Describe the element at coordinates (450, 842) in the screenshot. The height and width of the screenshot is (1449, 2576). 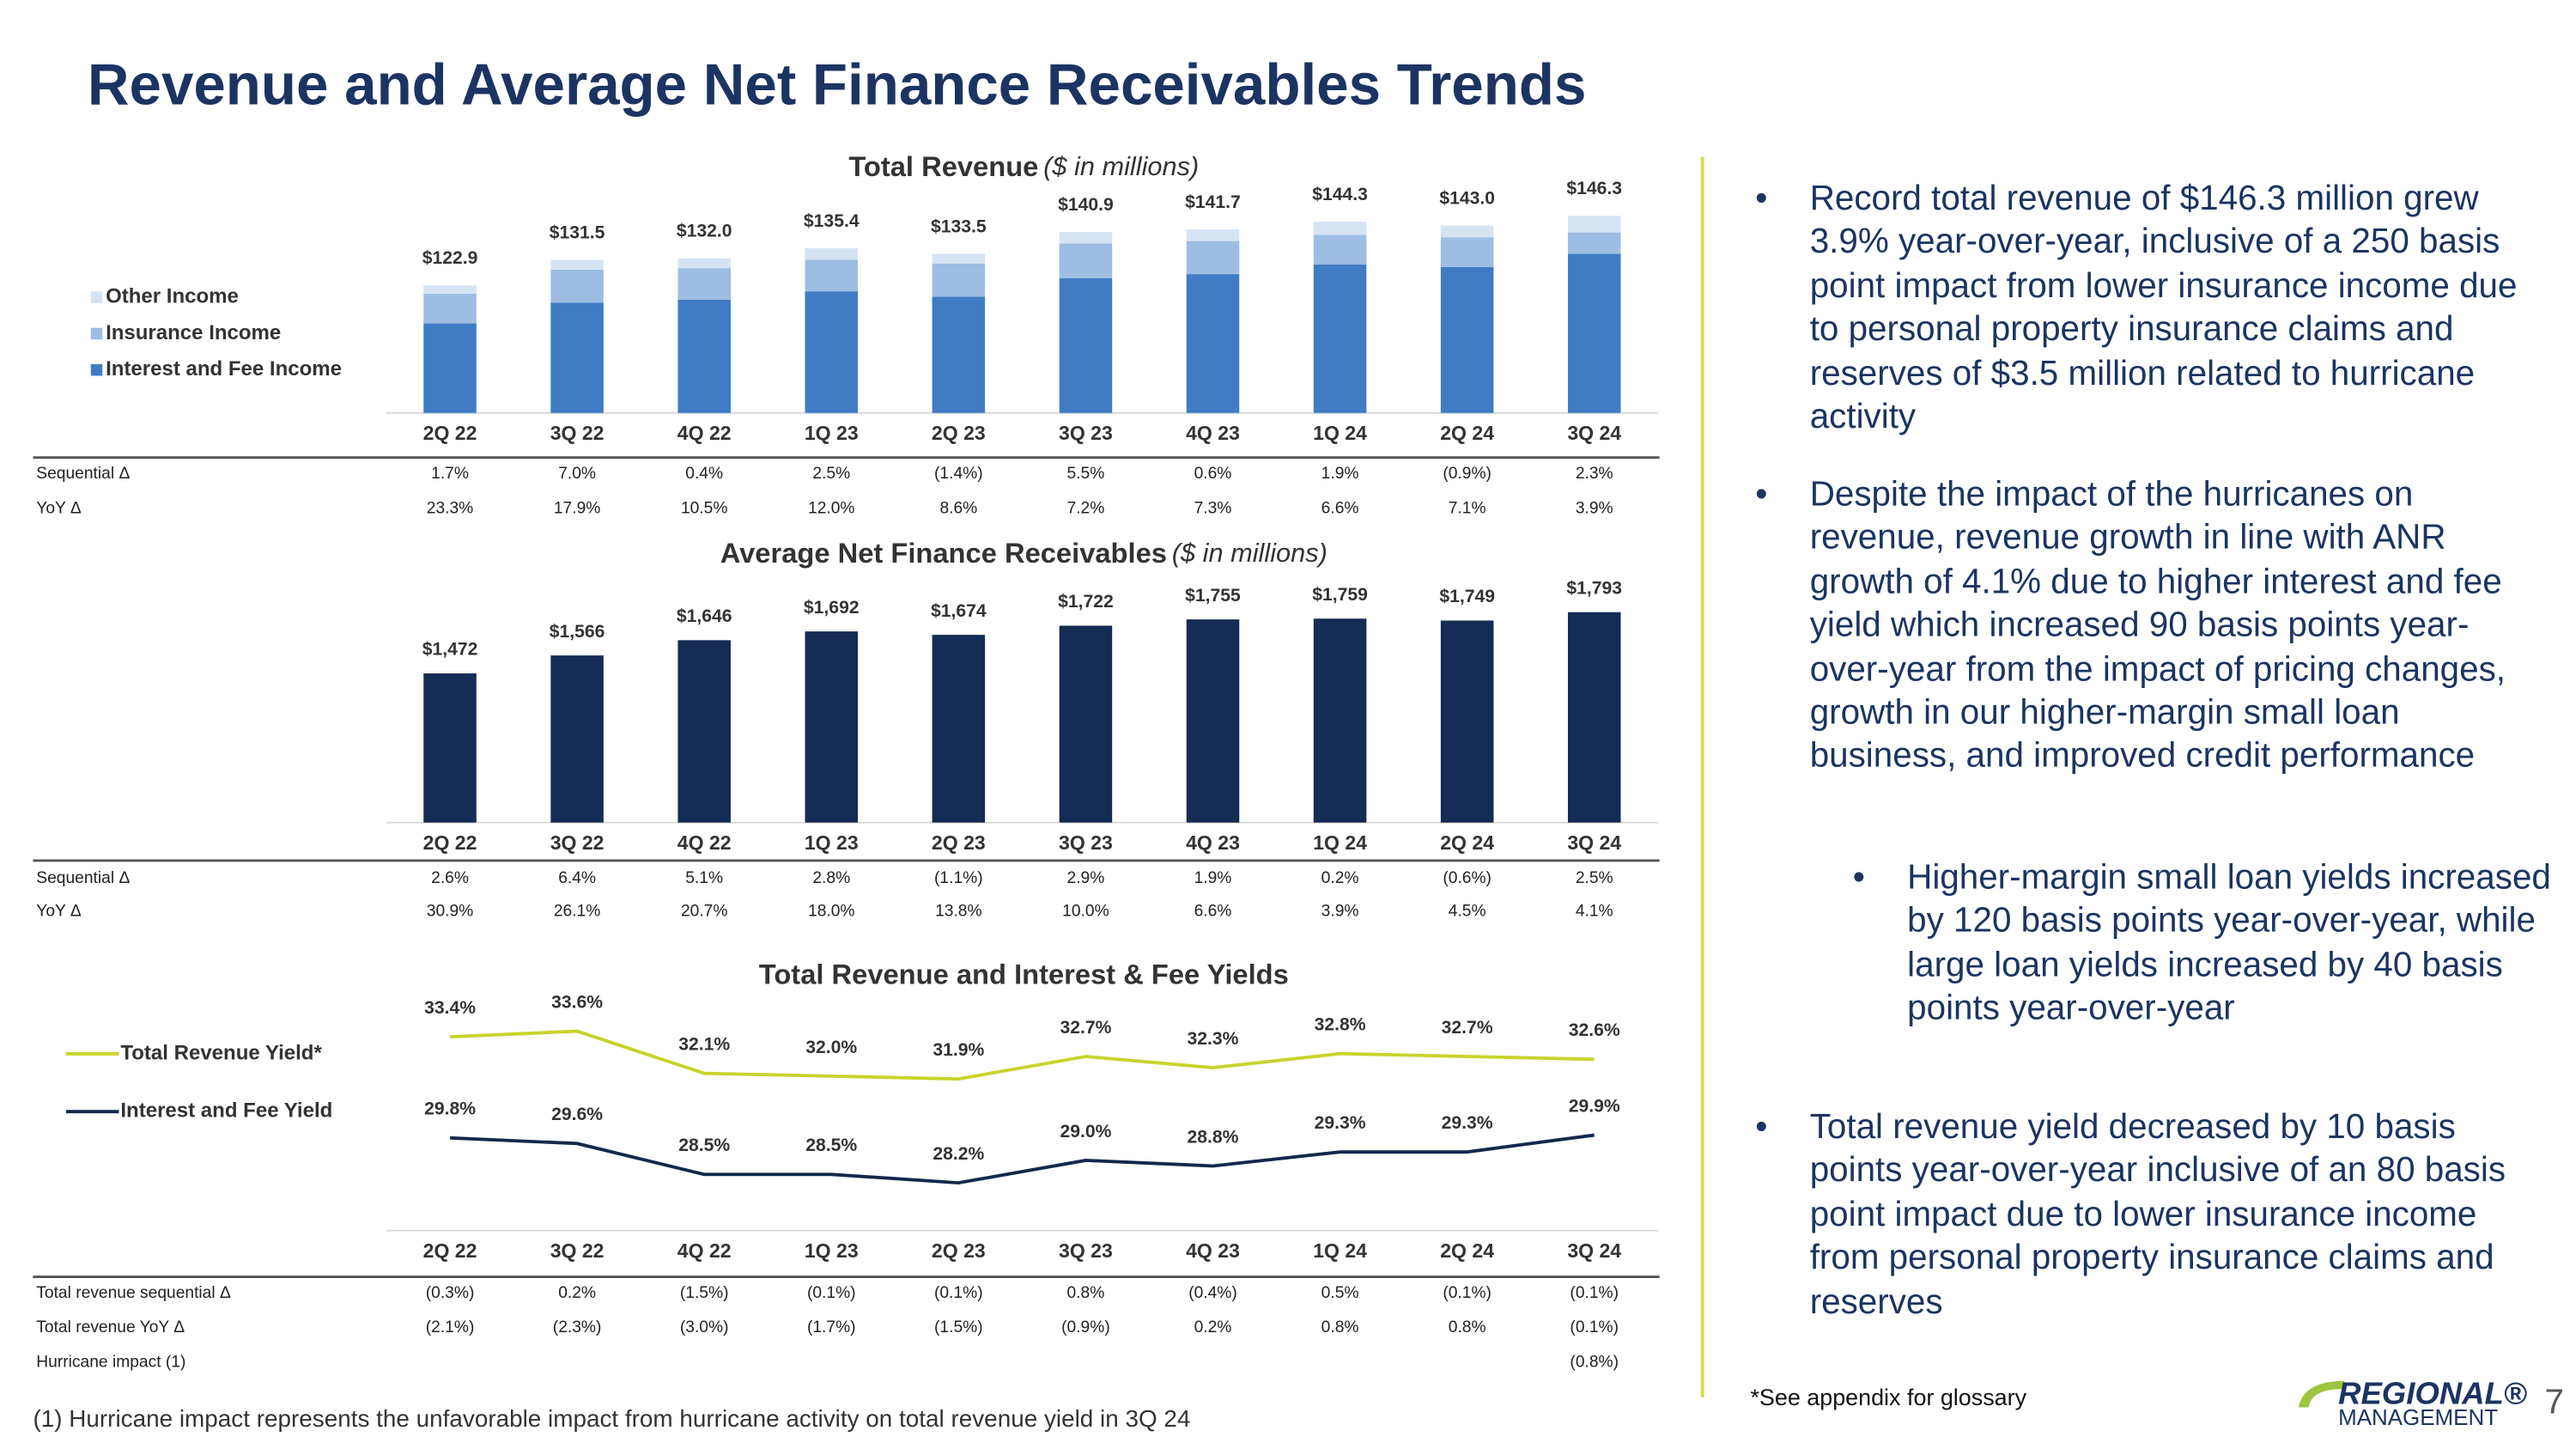
I see `x-tick-label: 2Q 22` at that location.